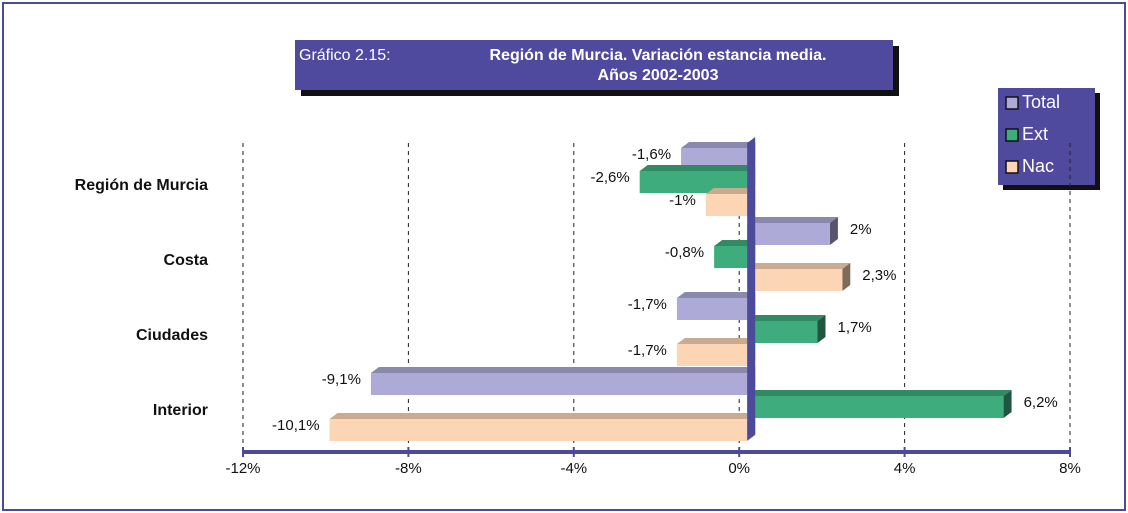 Image resolution: width=1128 pixels, height=513 pixels. Describe the element at coordinates (594, 65) in the screenshot. I see `title-box` at that location.